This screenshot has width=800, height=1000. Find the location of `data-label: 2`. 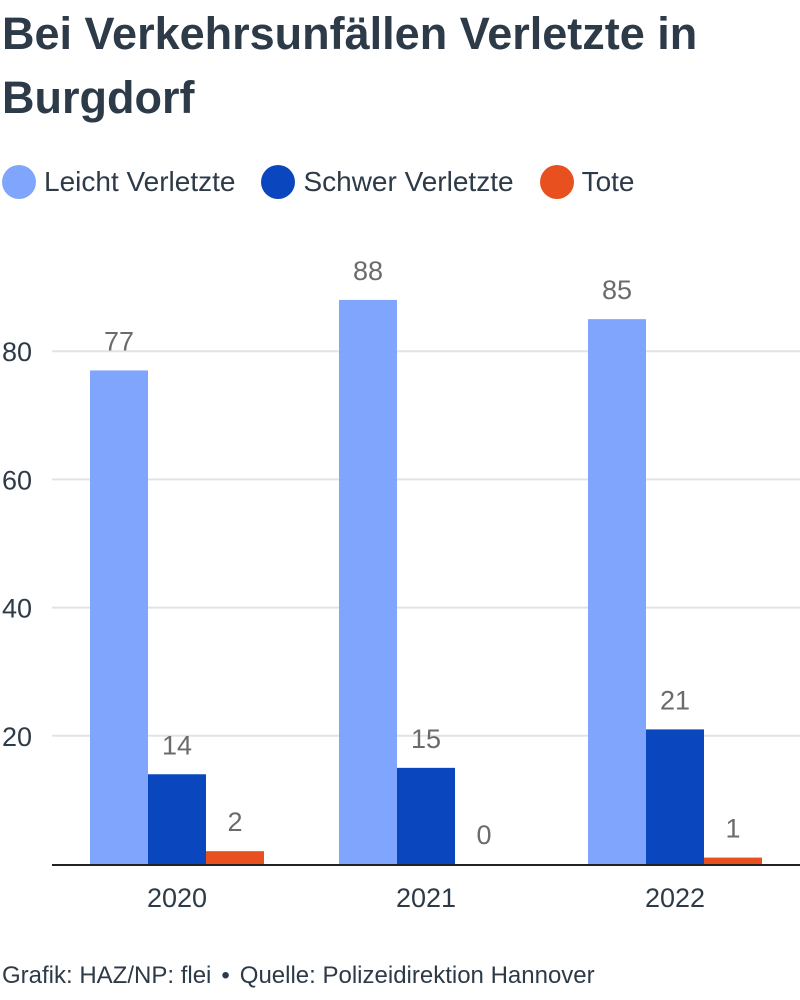

data-label: 2 is located at coordinates (234, 822).